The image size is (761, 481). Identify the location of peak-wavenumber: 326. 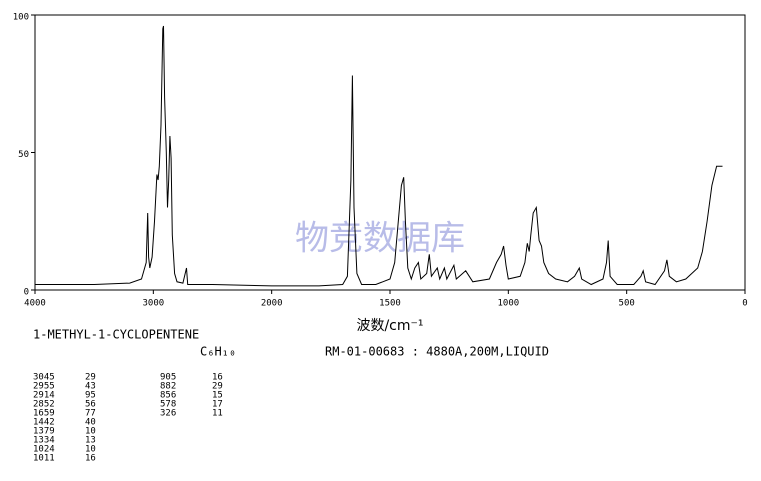
(168, 414).